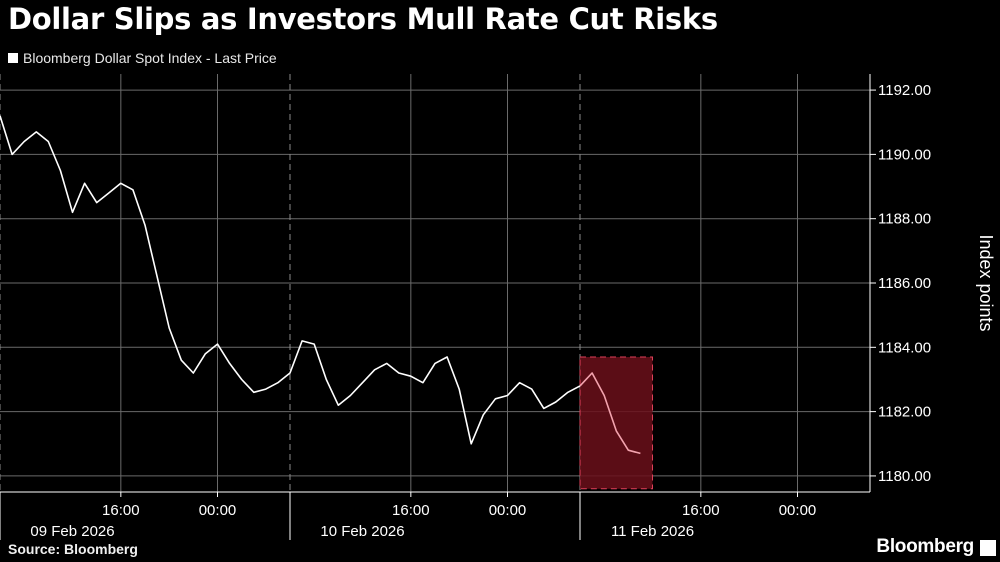 This screenshot has height=562, width=1000. Describe the element at coordinates (904, 154) in the screenshot. I see `y-tick-label: 1190.00` at that location.